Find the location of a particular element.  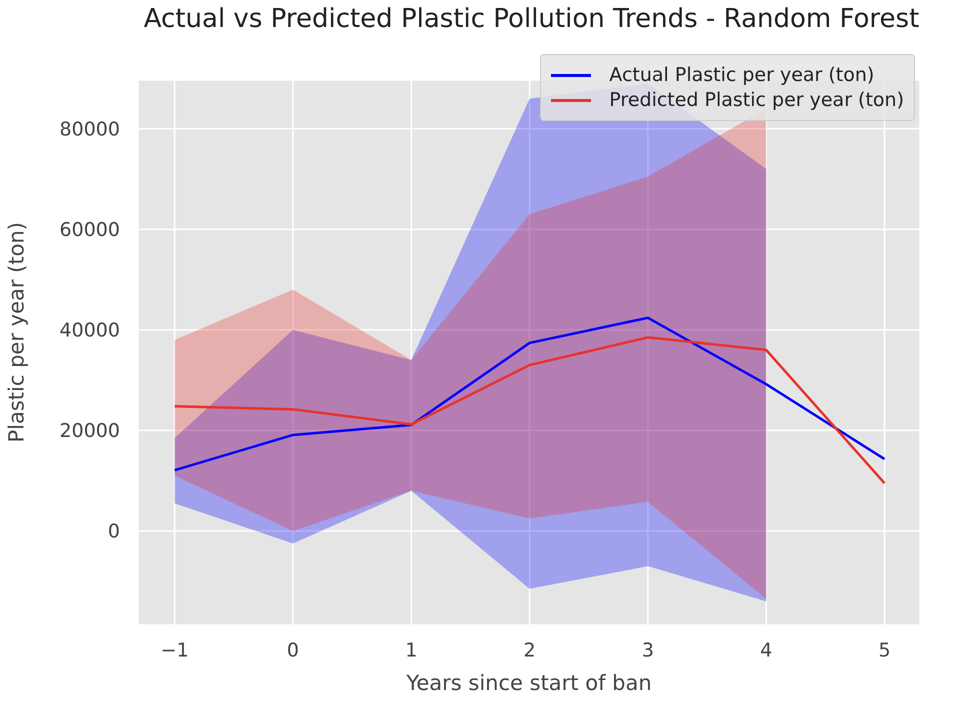

chart-title: Actual vs Predicted Plastic Pollution Trends - Random Forest is located at coordinates (531, 19).